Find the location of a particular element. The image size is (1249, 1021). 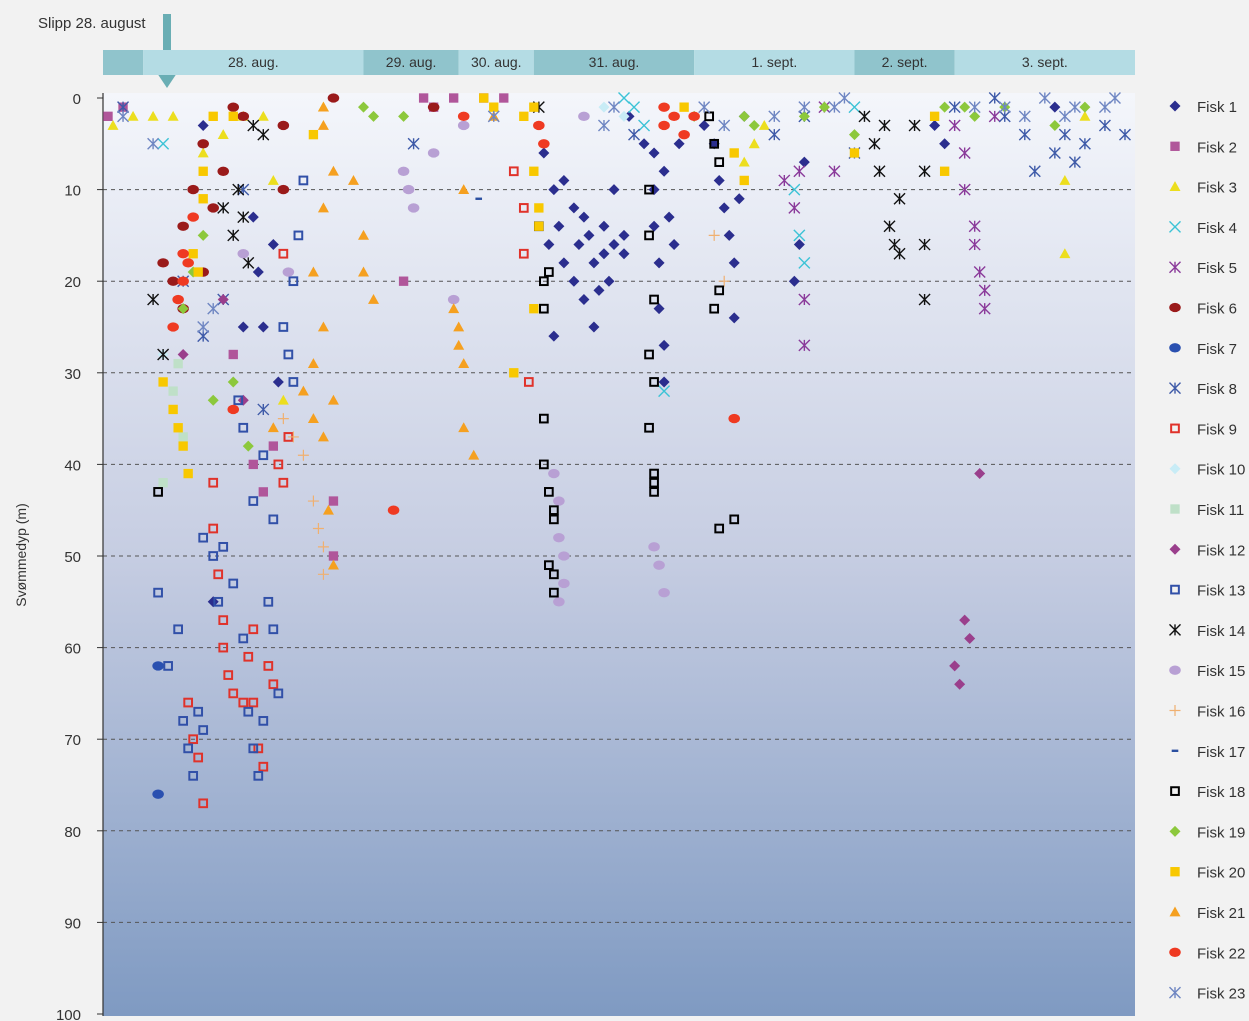

y-tick-label: 0 is located at coordinates (77, 99).